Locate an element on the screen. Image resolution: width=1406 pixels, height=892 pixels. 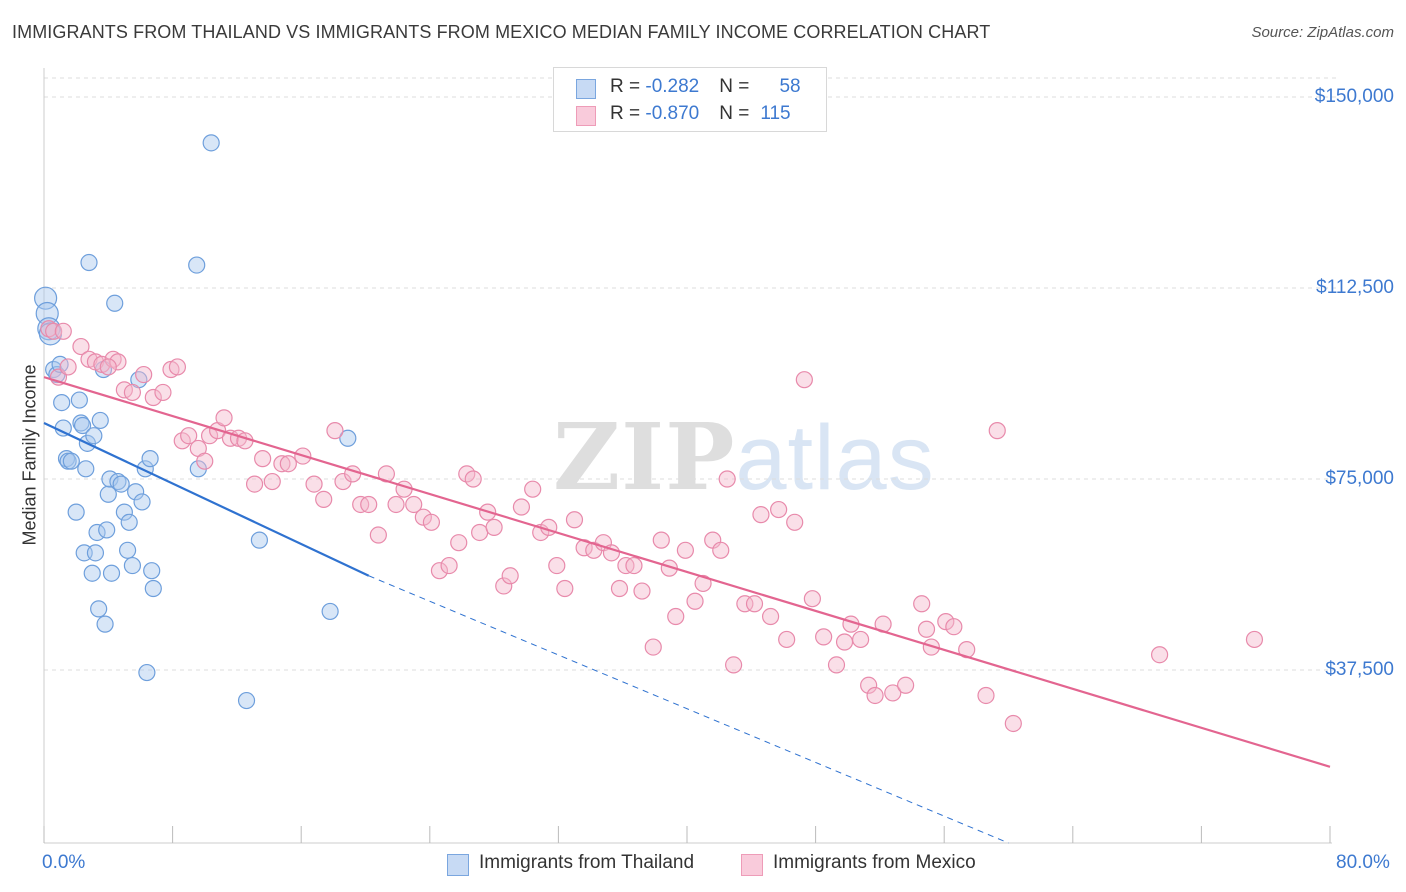
y-tick-label: $37,500 is located at coordinates (1359, 669).